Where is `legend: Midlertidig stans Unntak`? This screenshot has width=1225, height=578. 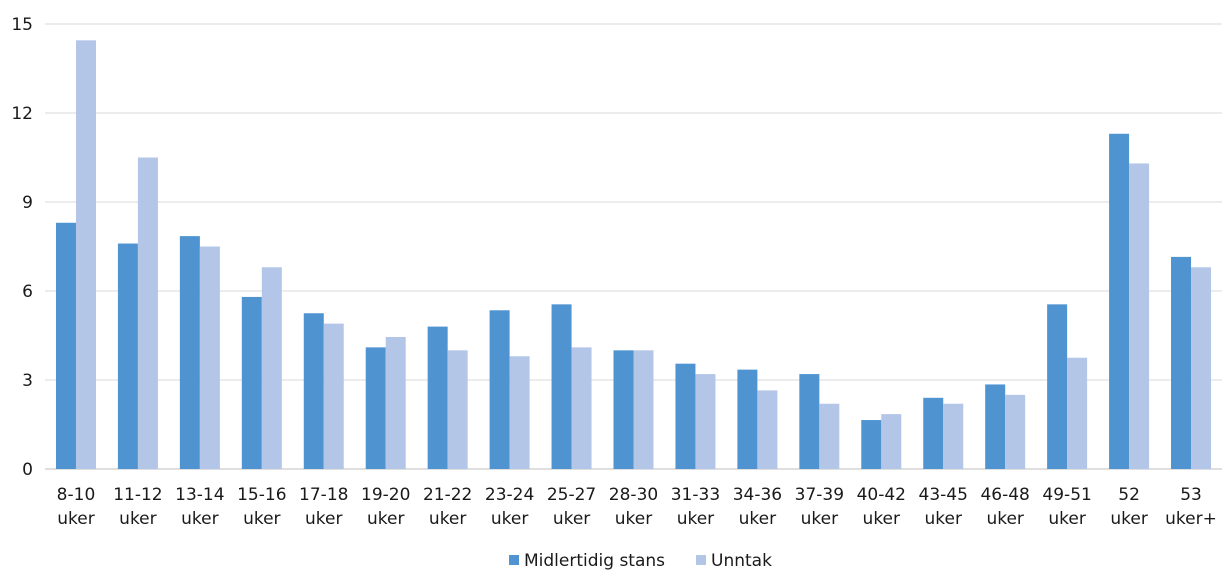 legend: Midlertidig stans Unntak is located at coordinates (640, 561).